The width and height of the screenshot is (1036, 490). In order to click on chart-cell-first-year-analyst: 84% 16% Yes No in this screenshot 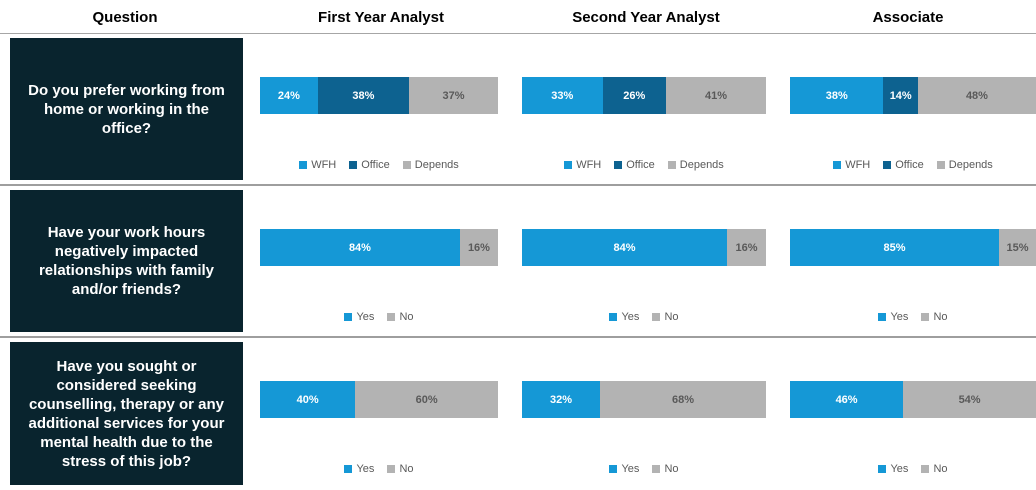, I will do `click(381, 261)`.